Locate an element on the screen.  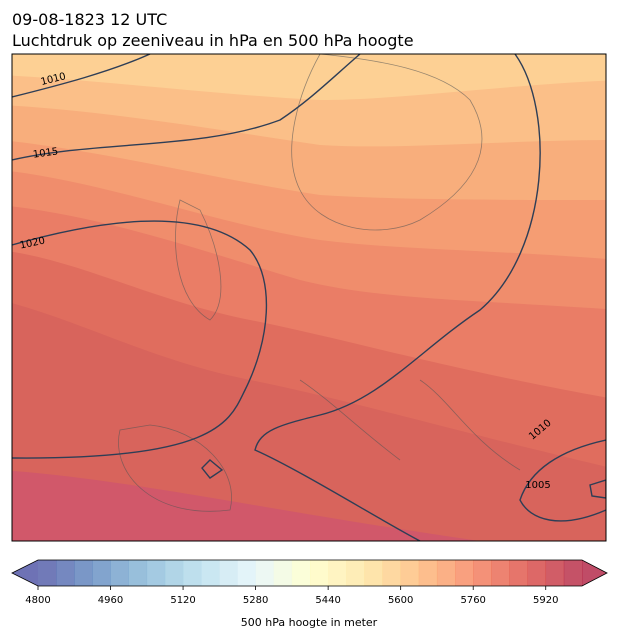
isobar-label: 1020 is located at coordinates (32, 244).